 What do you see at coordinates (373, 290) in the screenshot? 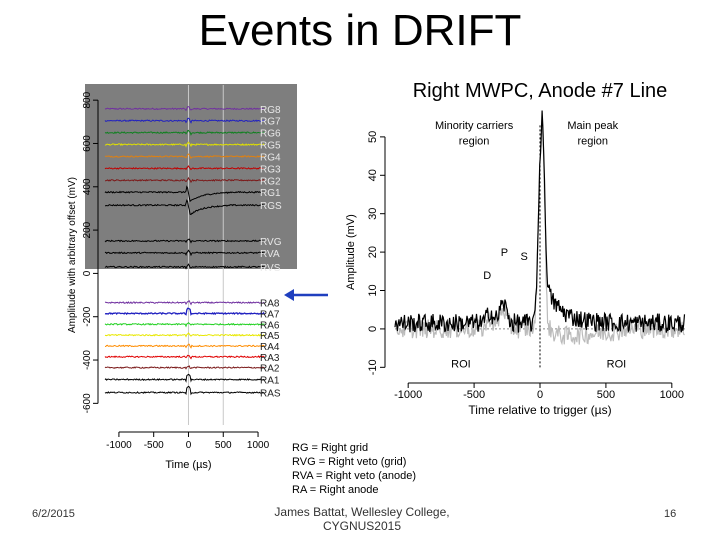
I see `y-tick-label: 10` at bounding box center [373, 290].